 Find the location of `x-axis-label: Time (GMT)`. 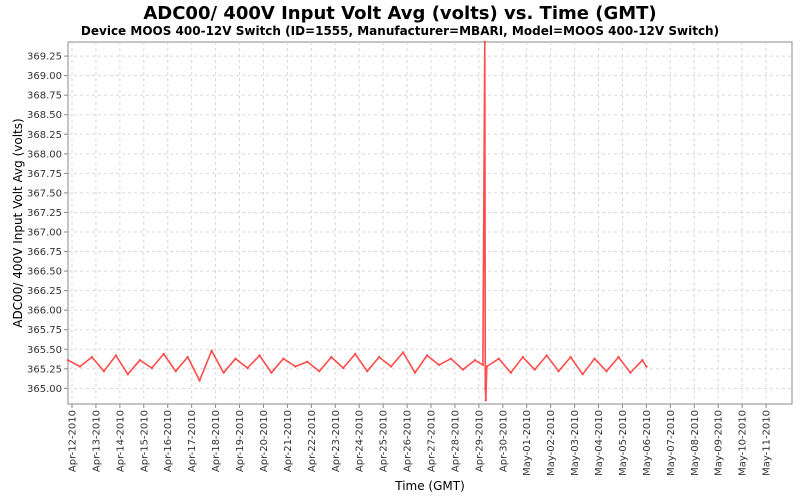

x-axis-label: Time (GMT) is located at coordinates (429, 486).